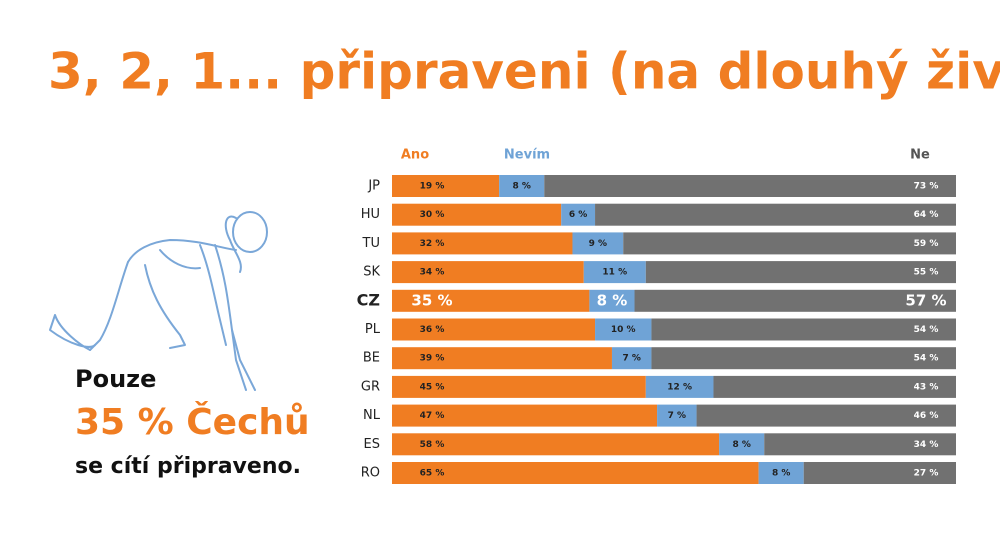 The height and width of the screenshot is (536, 1000). I want to click on value-label: 47 %, so click(432, 416).